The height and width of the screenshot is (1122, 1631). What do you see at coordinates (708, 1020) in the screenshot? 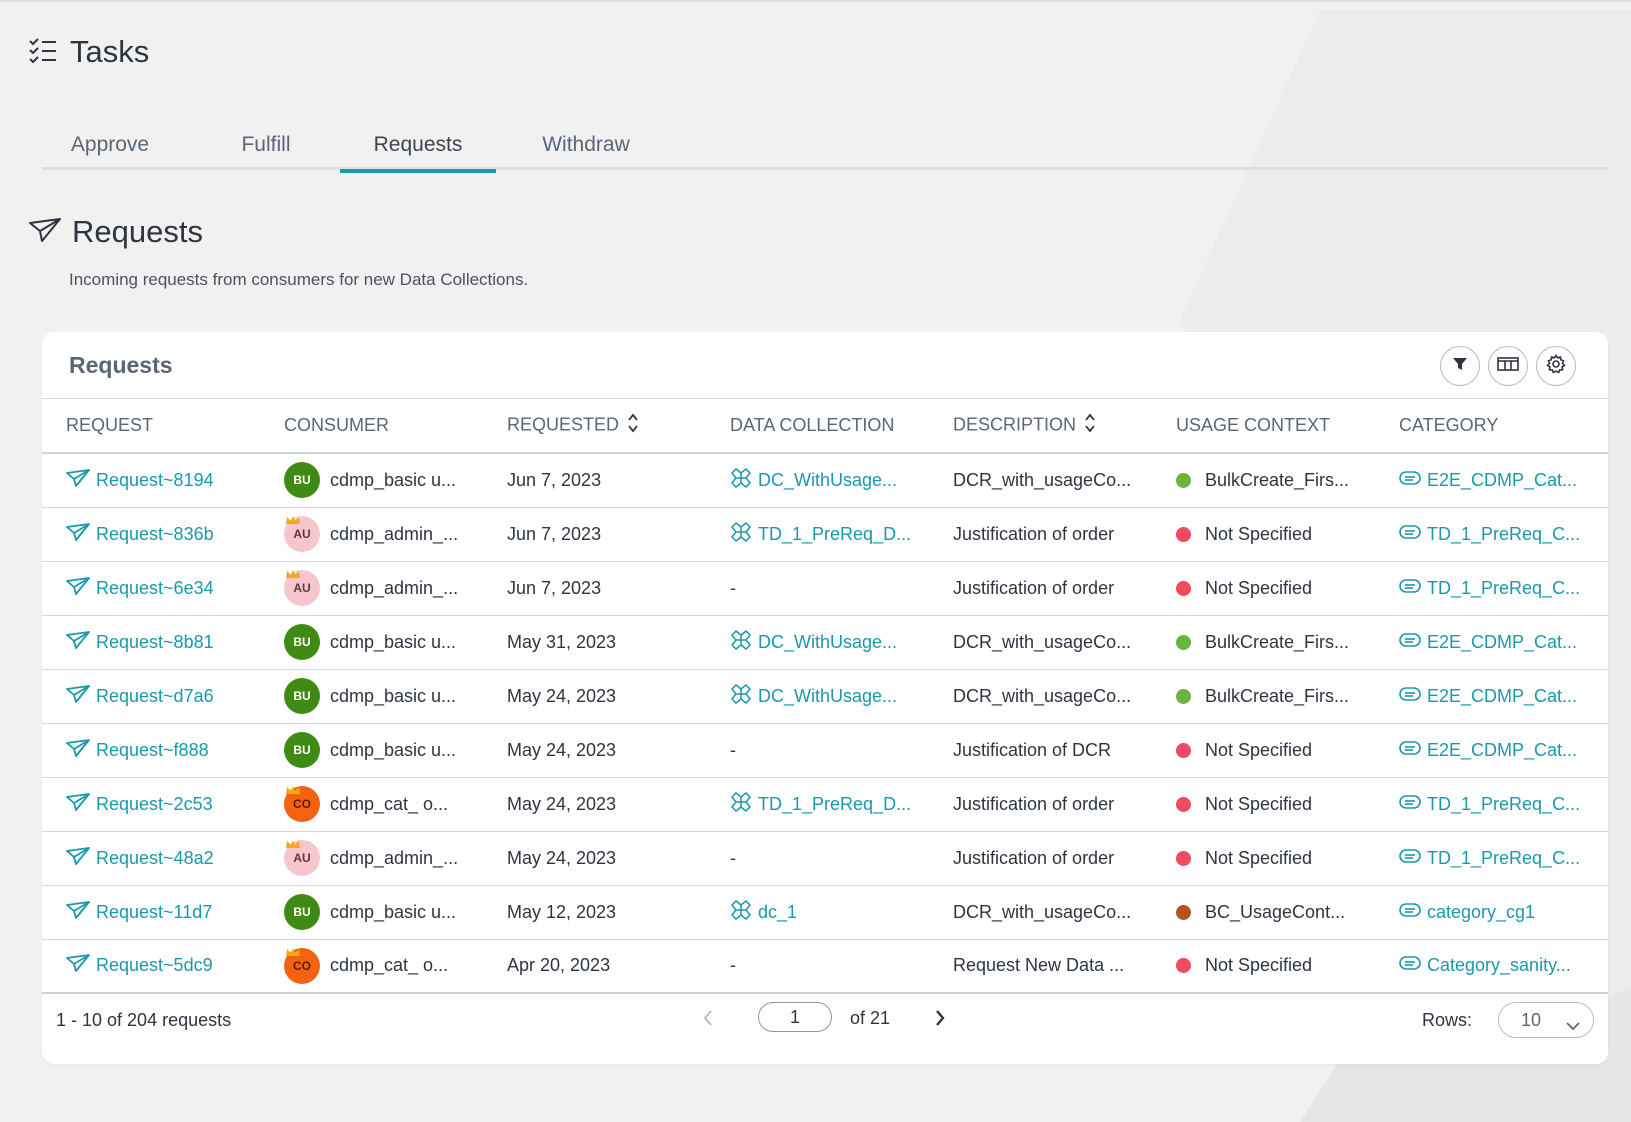
I see `previous-page-button` at bounding box center [708, 1020].